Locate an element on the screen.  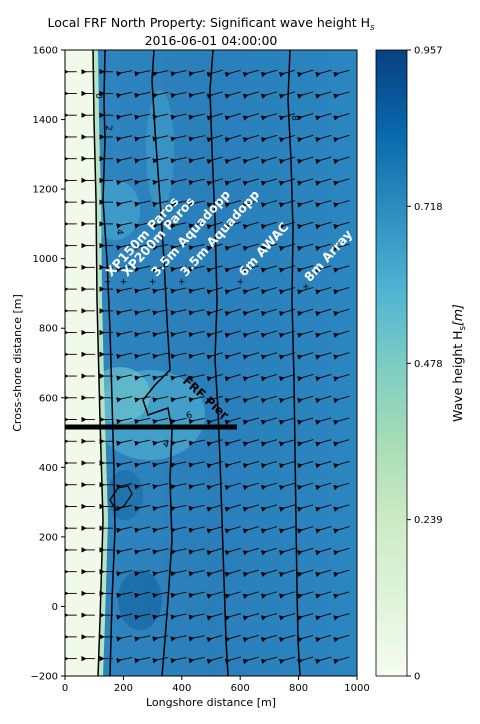
colorbar-ticks: 0 0.239 0.478 0.718 0.957 is located at coordinates (425, 364).